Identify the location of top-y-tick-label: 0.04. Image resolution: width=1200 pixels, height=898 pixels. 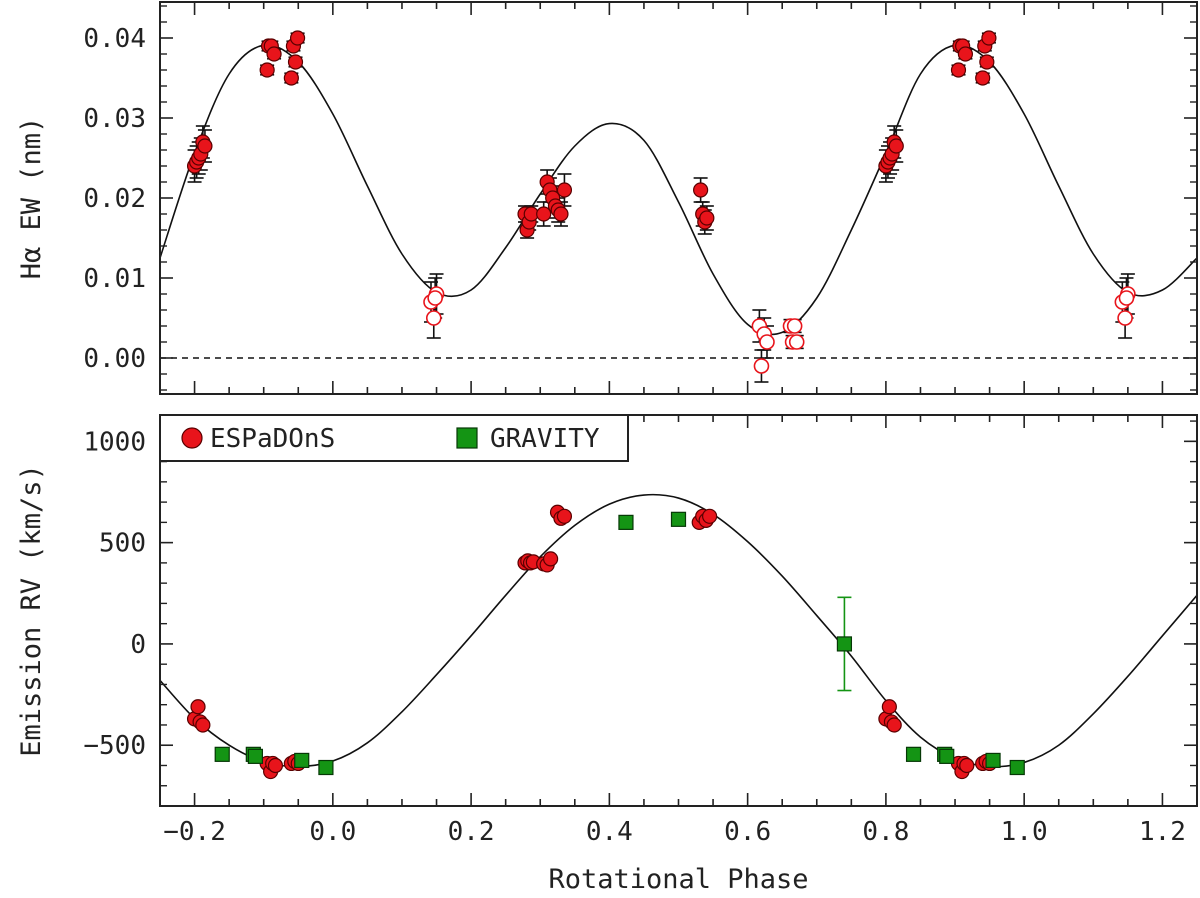
(114, 39).